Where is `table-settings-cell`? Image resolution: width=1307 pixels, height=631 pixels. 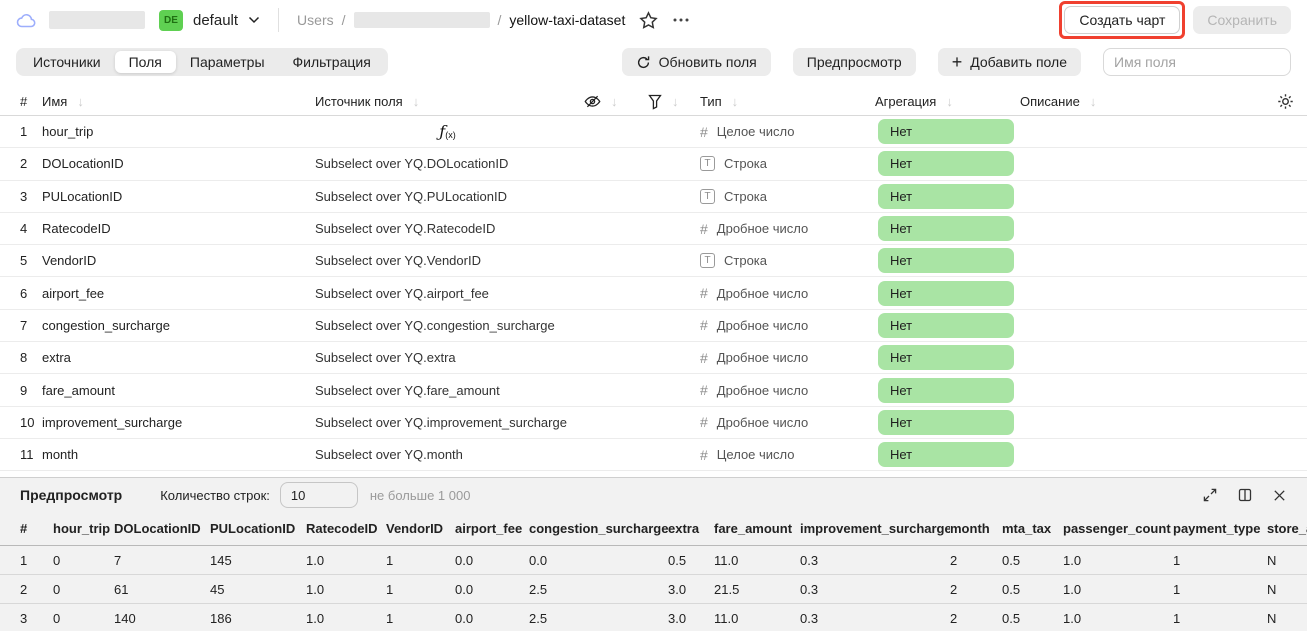 table-settings-cell is located at coordinates (1285, 101).